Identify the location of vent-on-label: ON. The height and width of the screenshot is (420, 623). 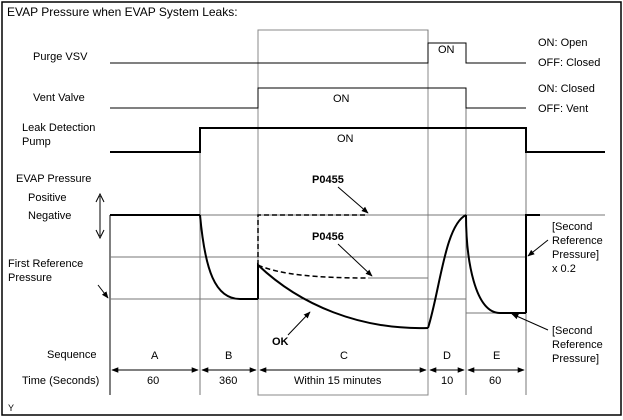
(341, 99).